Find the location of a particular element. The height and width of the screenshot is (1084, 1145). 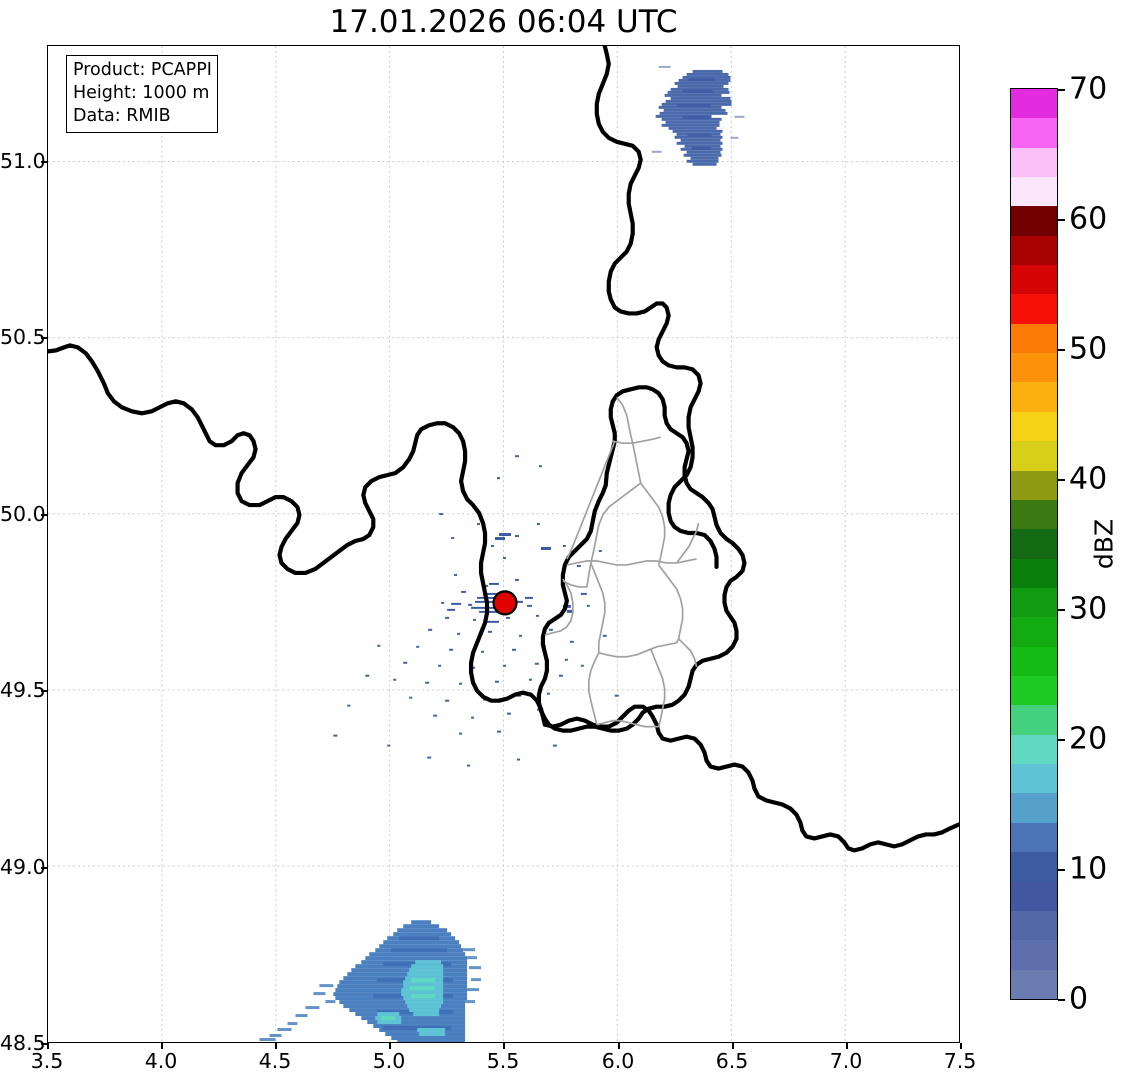

colorbar: 0 10 20 30 40 50 60 70 is located at coordinates (1058, 544).